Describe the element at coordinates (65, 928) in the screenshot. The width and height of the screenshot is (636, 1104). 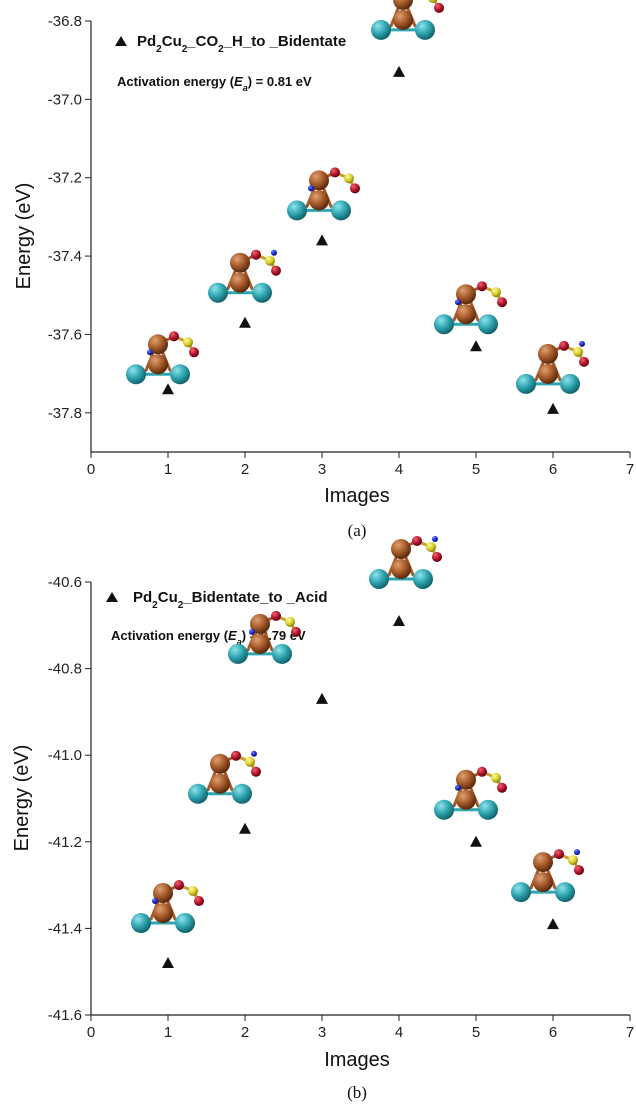
I see `y-tick-label: -41.4` at that location.